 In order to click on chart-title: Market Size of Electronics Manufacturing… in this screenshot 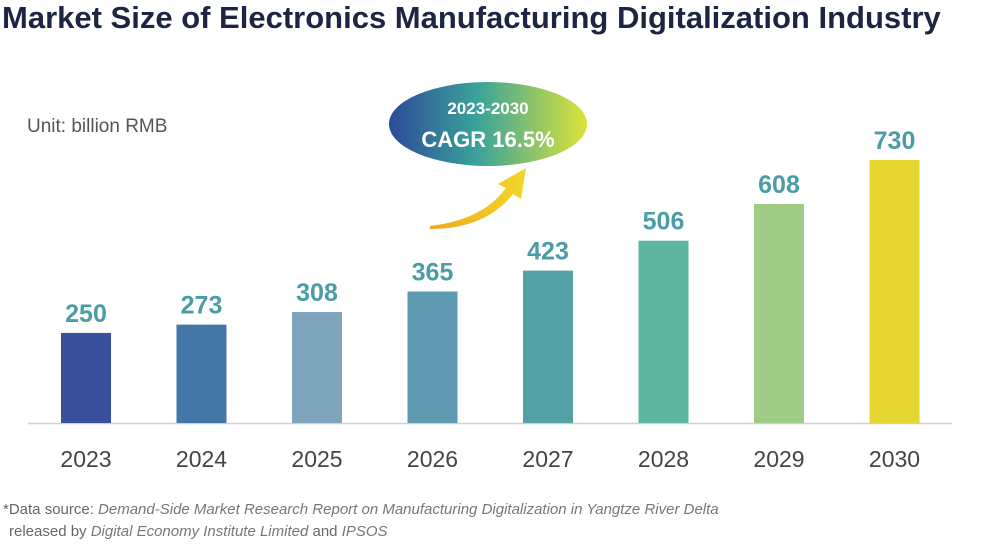, I will do `click(471, 17)`.